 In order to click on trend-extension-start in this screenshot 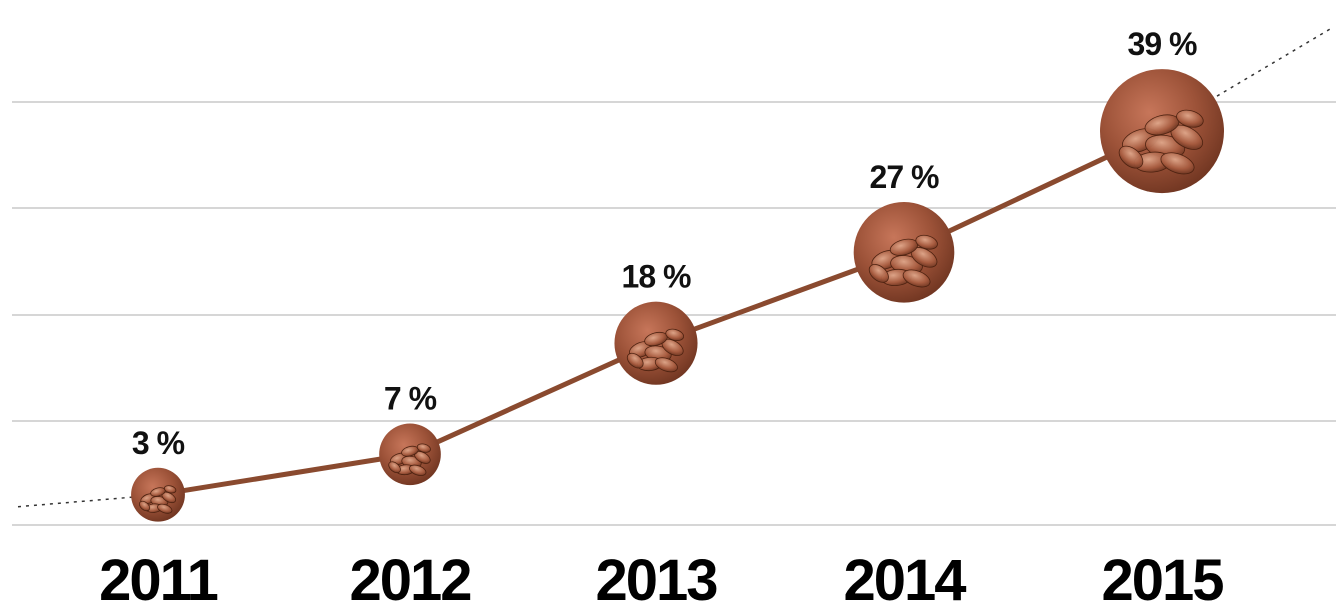, I will do `click(78, 501)`.